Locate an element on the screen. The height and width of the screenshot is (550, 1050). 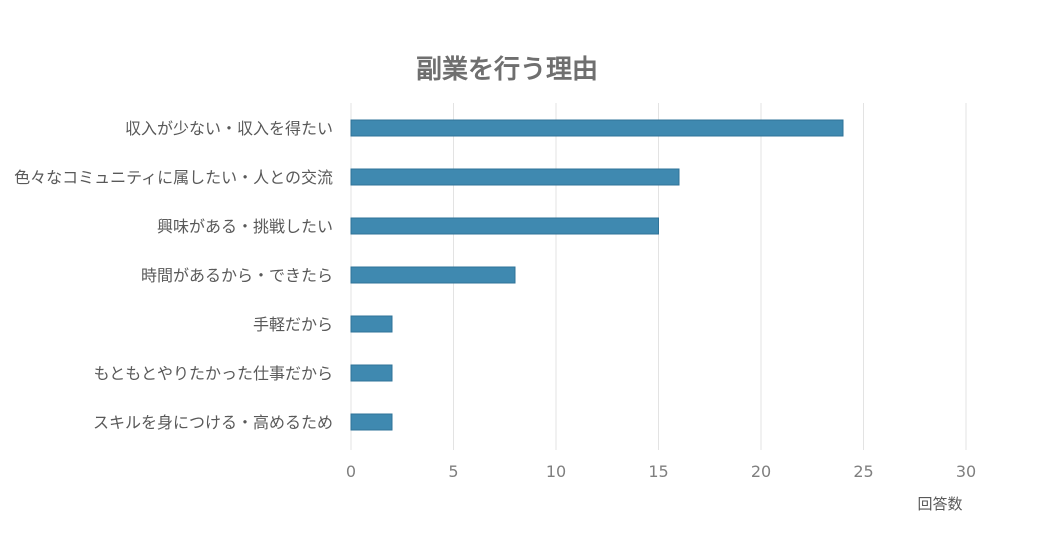
category-label-7: スキルを身につける・高めるため is located at coordinates (213, 422).